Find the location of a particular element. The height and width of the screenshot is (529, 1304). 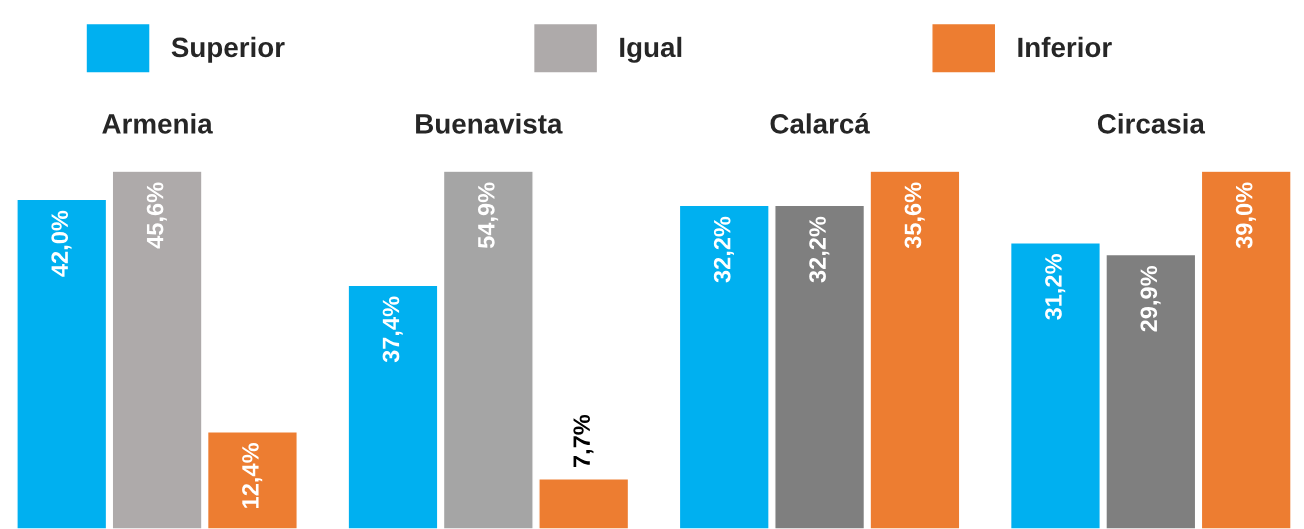

legend-label: Inferior is located at coordinates (1065, 47).